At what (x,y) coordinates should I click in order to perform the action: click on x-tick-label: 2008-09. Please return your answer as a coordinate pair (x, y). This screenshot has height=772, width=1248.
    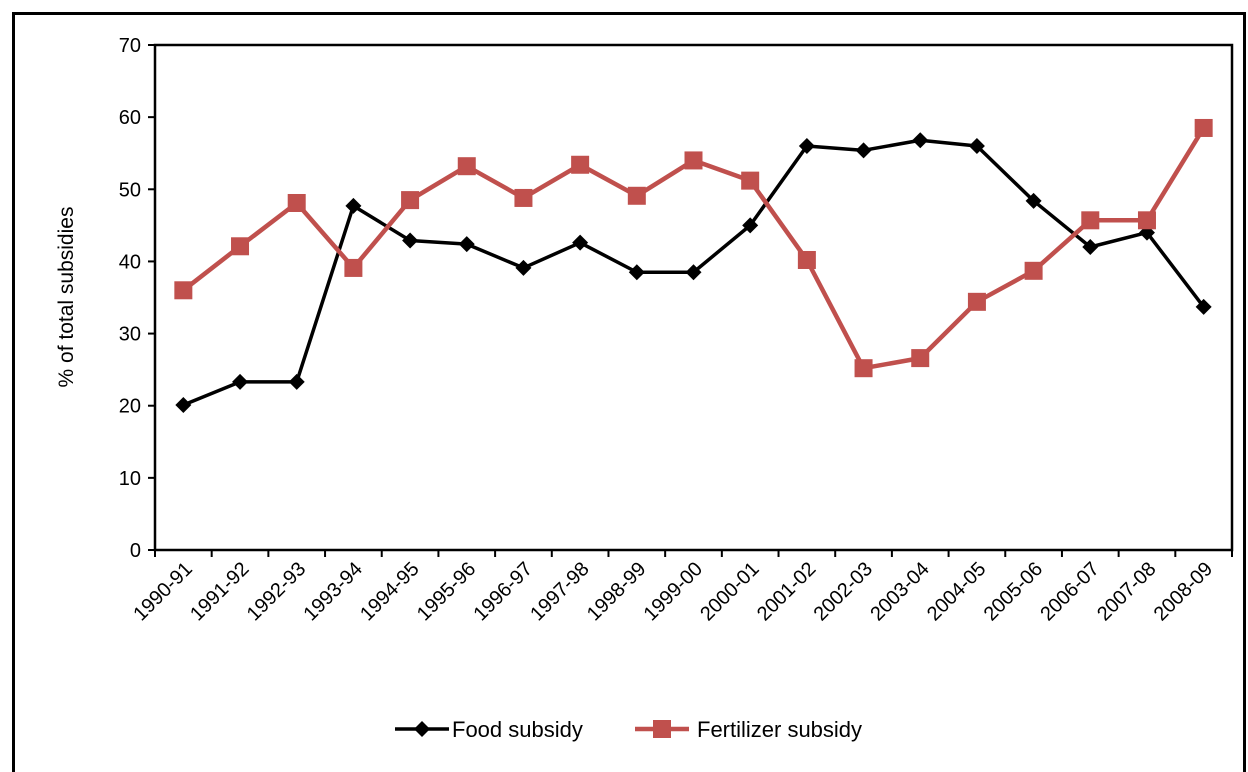
    Looking at the image, I should click on (1183, 591).